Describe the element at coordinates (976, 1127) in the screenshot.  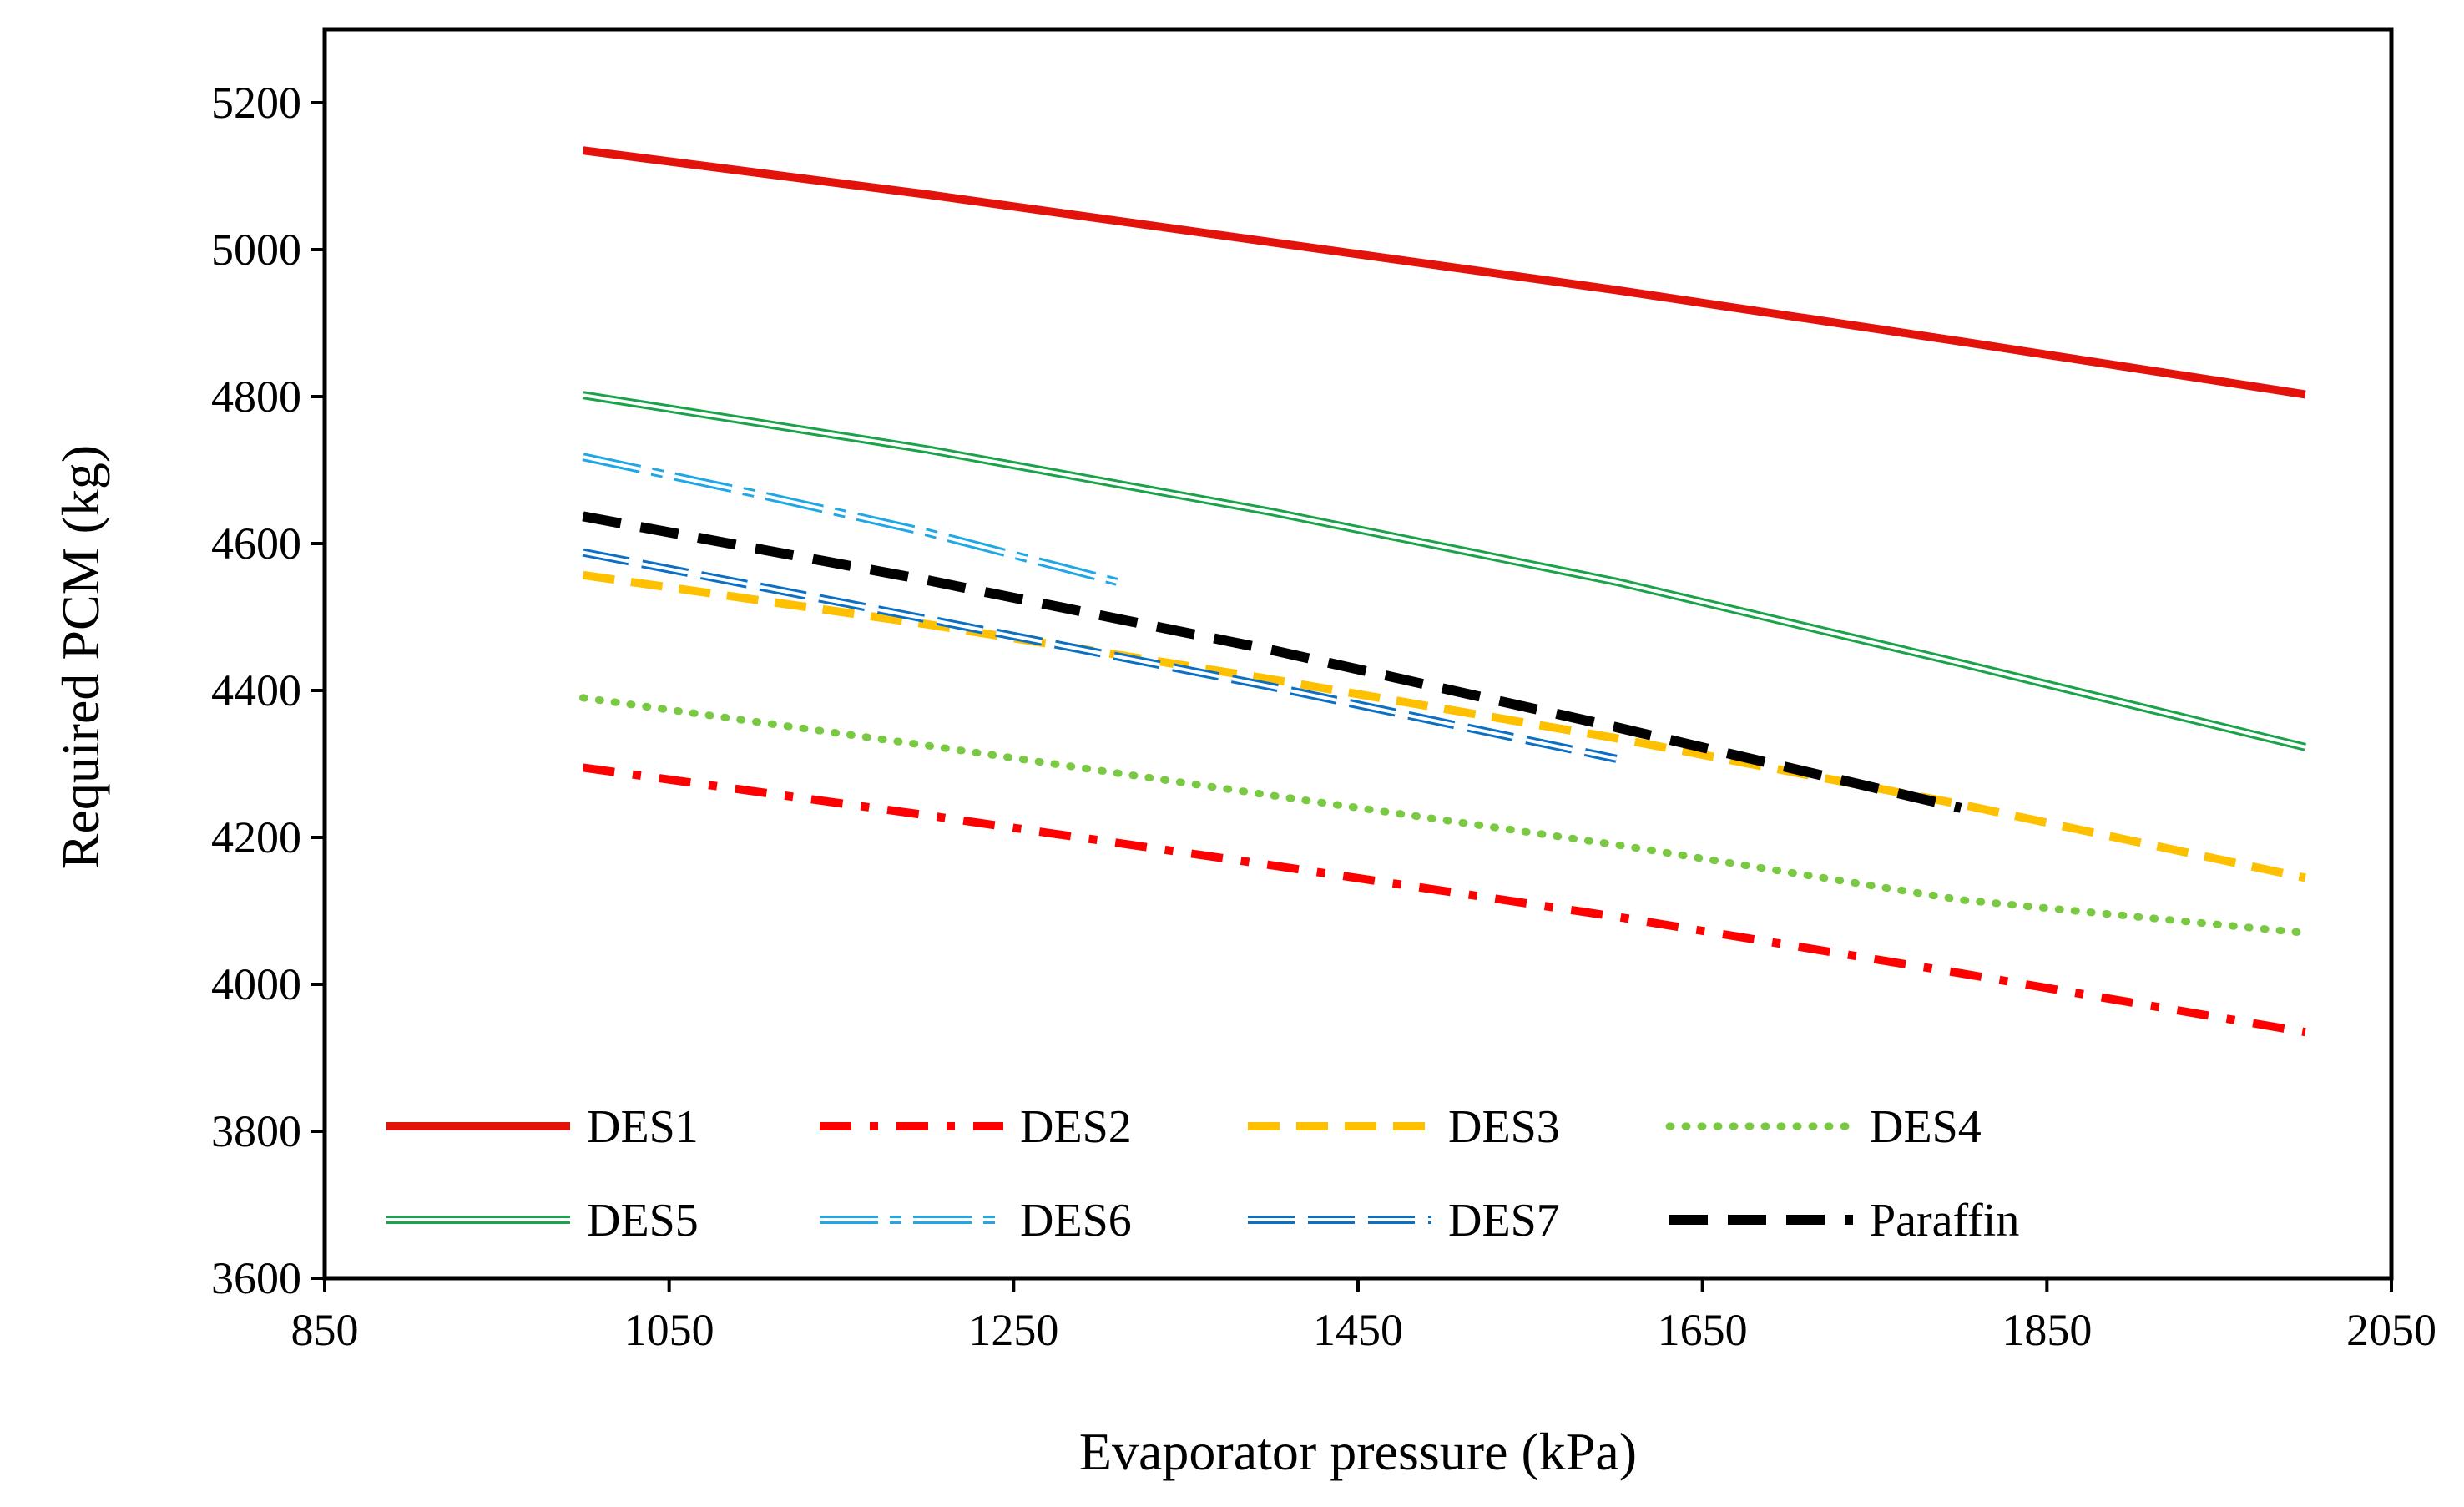
I see `legend-item-des2: DES2` at that location.